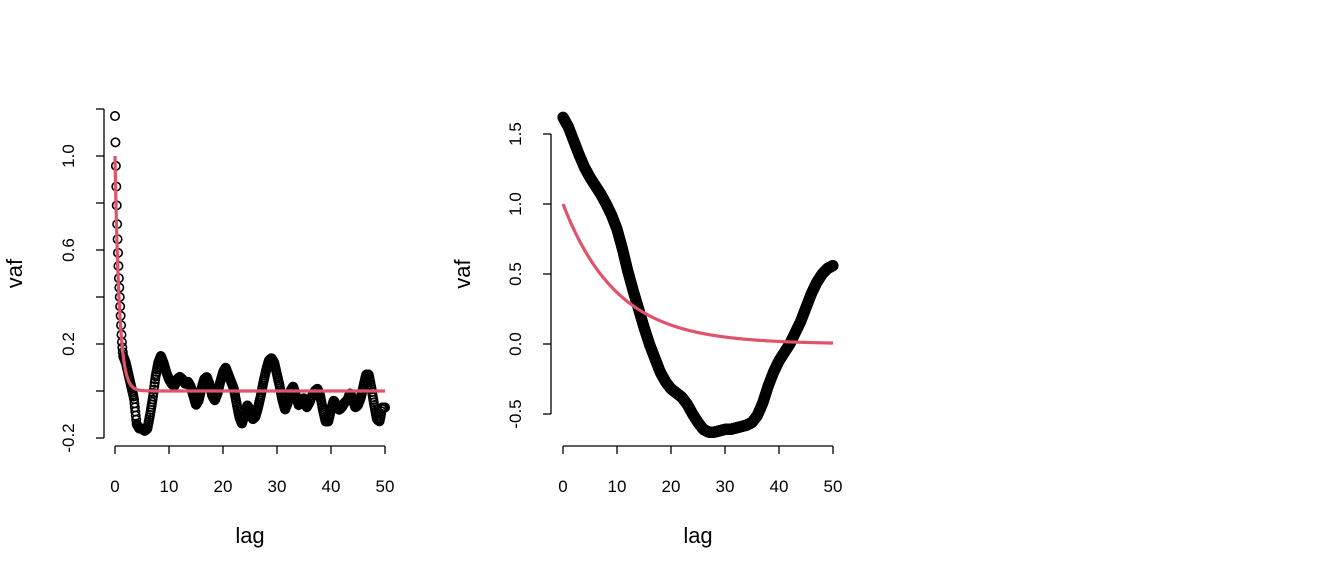  Describe the element at coordinates (515, 413) in the screenshot. I see `y-tick-label: -0.5` at that location.